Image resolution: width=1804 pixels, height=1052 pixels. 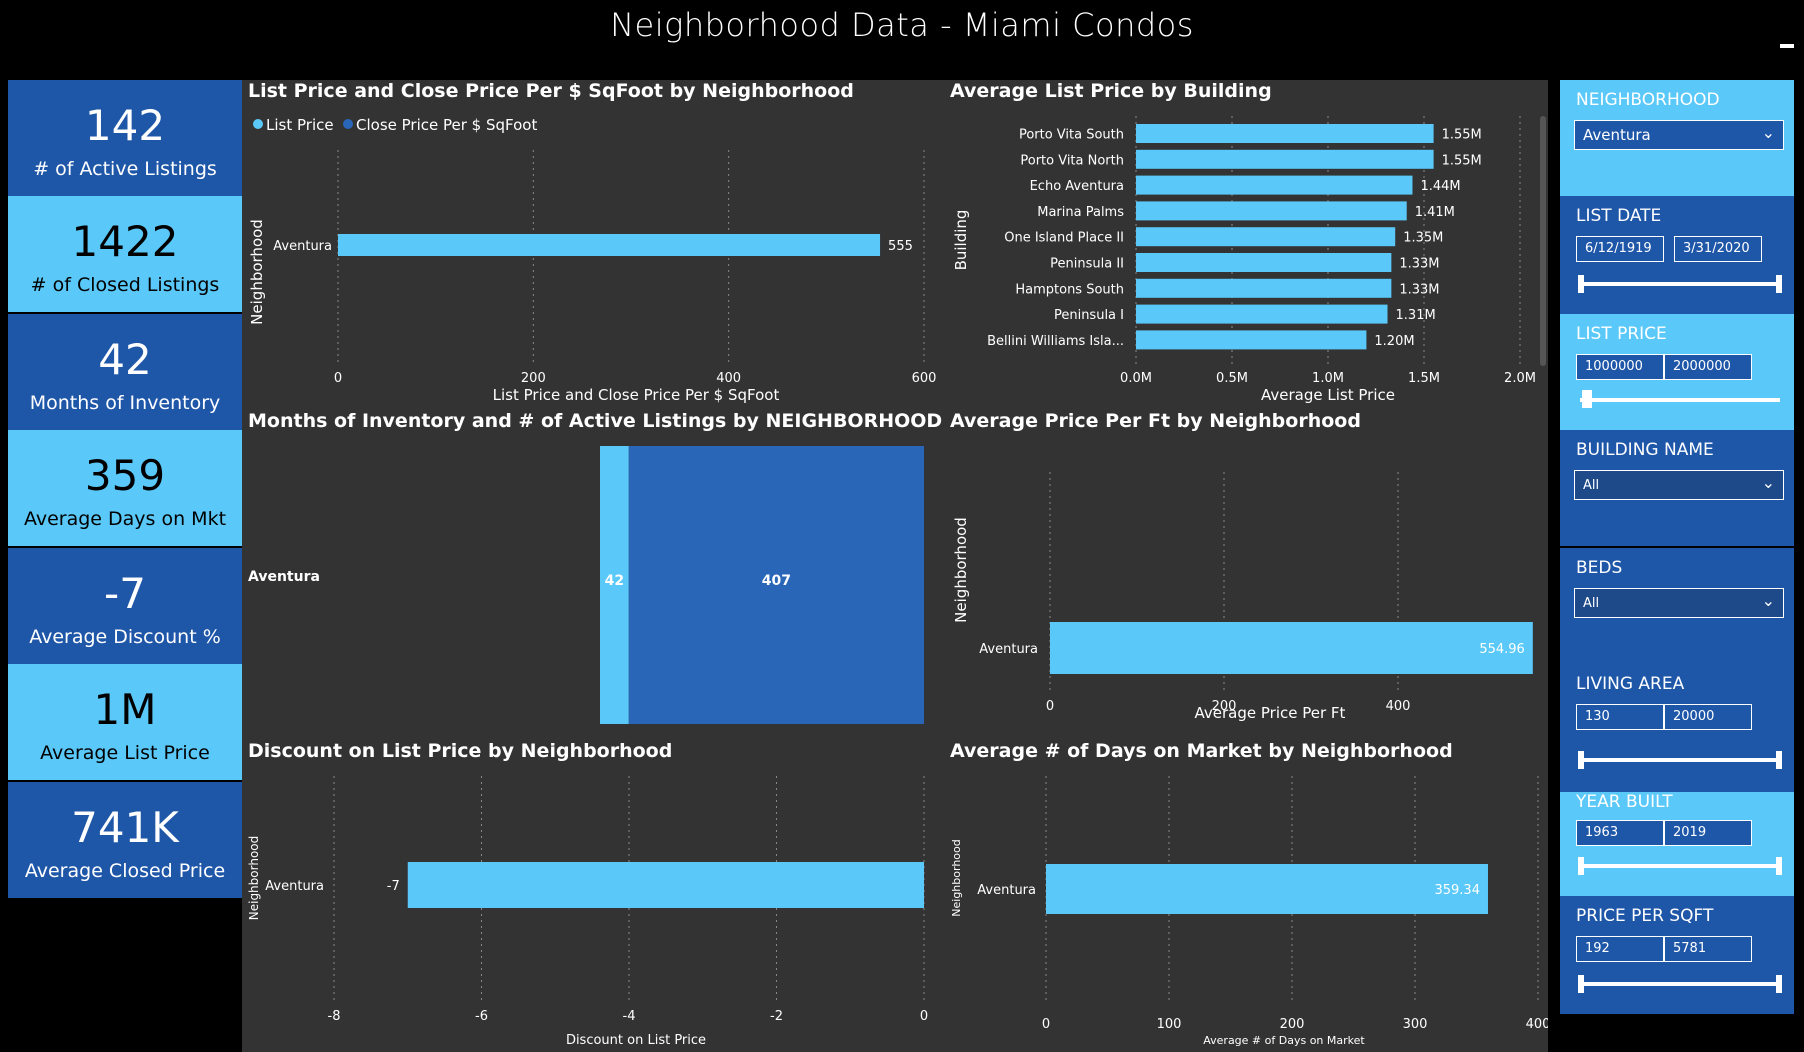 What do you see at coordinates (1415, 1024) in the screenshot?
I see `x-tick-label: 300` at bounding box center [1415, 1024].